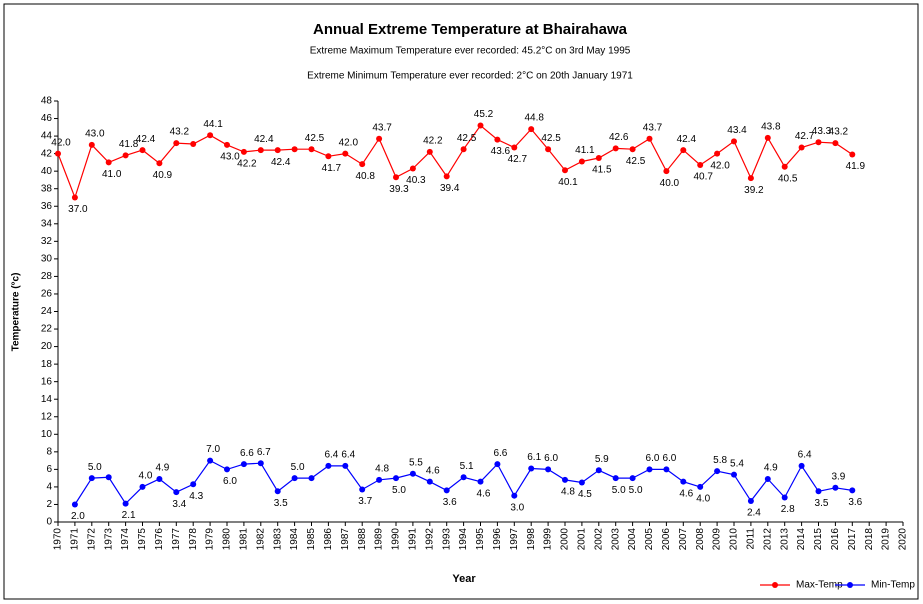 This screenshot has width=923, height=604. What do you see at coordinates (775, 585) in the screenshot?
I see `legend-marker` at bounding box center [775, 585].